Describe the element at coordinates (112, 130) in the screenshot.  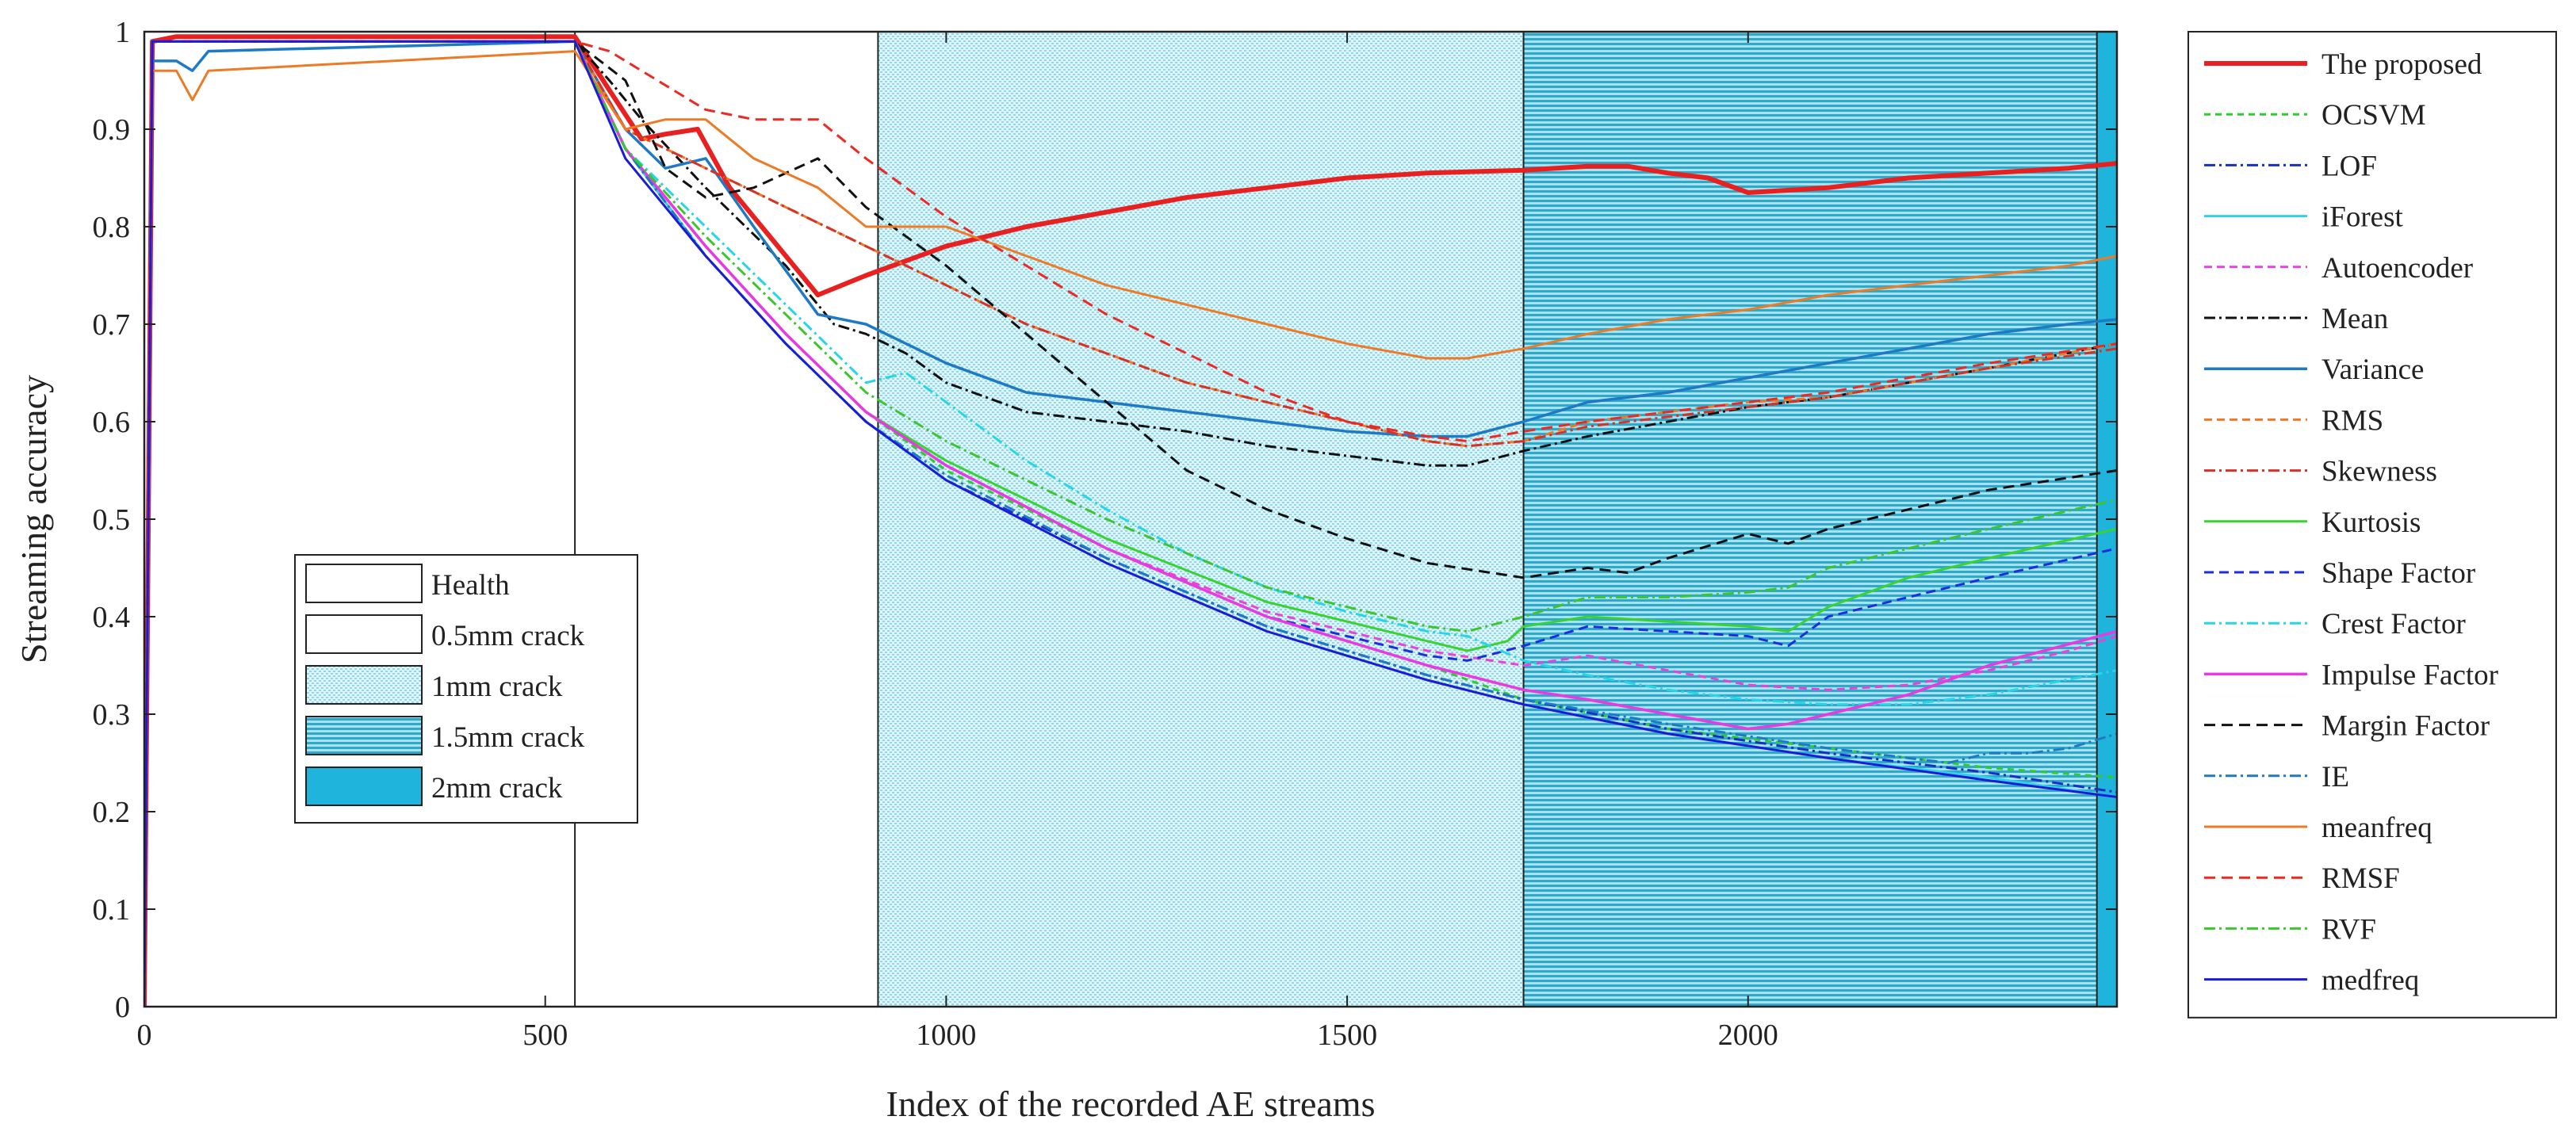
I see `y-tick-label: 0.9` at that location.